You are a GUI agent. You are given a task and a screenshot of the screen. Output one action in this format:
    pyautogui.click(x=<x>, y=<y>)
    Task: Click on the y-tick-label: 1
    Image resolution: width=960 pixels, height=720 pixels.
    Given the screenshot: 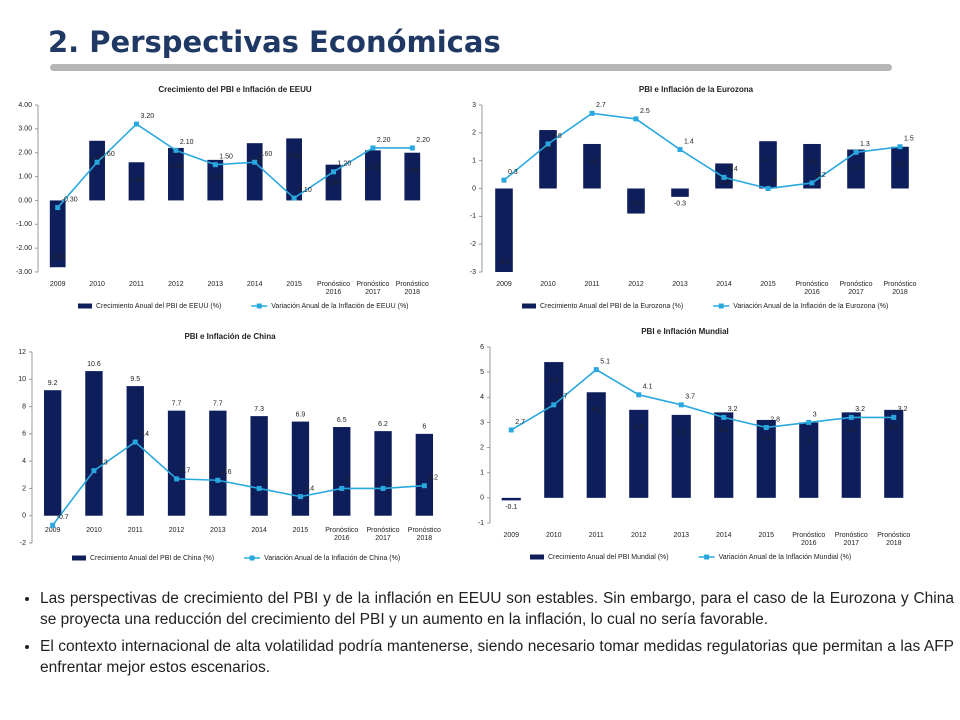 What is the action you would take?
    pyautogui.click(x=482, y=473)
    